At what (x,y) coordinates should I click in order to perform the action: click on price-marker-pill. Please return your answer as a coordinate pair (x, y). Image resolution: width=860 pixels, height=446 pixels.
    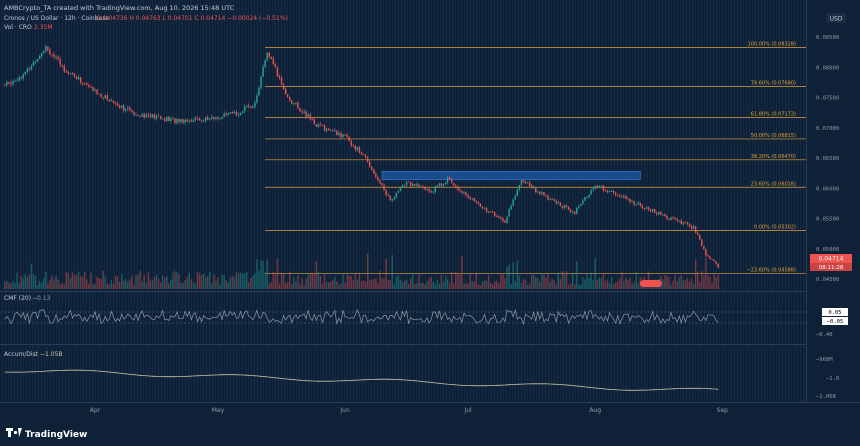
    Looking at the image, I should click on (651, 283).